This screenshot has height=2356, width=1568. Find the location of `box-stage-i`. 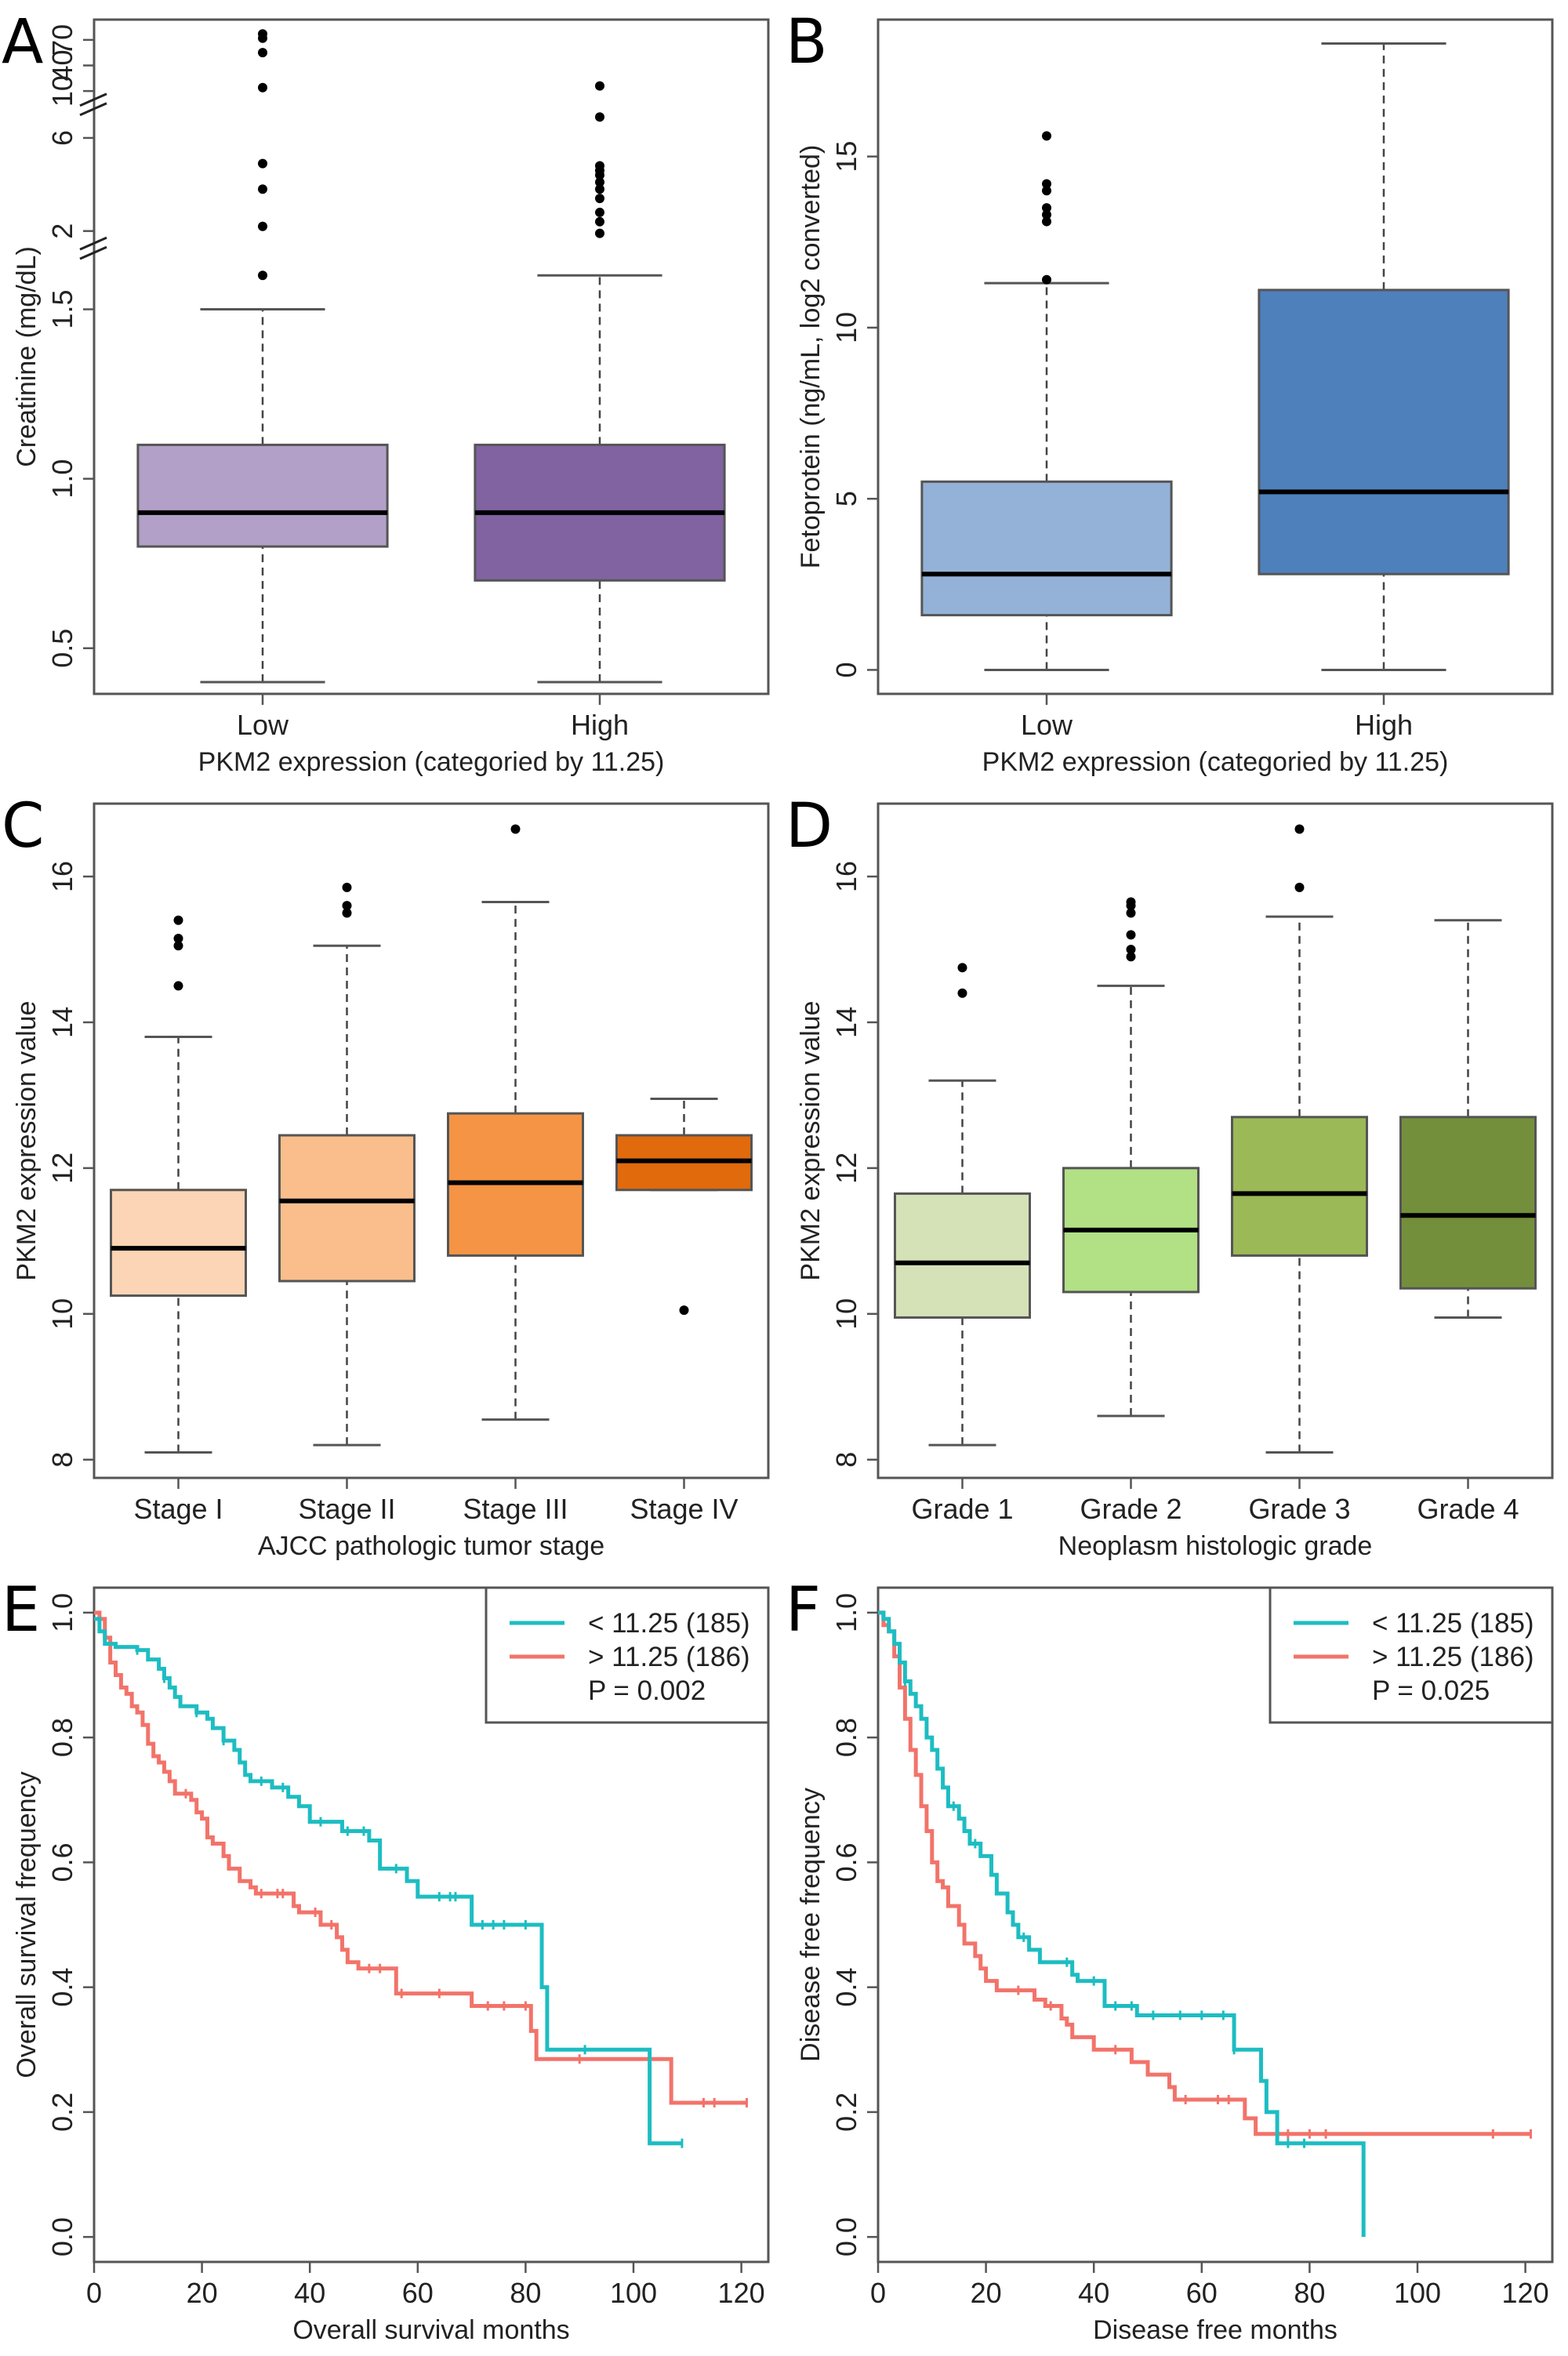

box-stage-i is located at coordinates (178, 1184).